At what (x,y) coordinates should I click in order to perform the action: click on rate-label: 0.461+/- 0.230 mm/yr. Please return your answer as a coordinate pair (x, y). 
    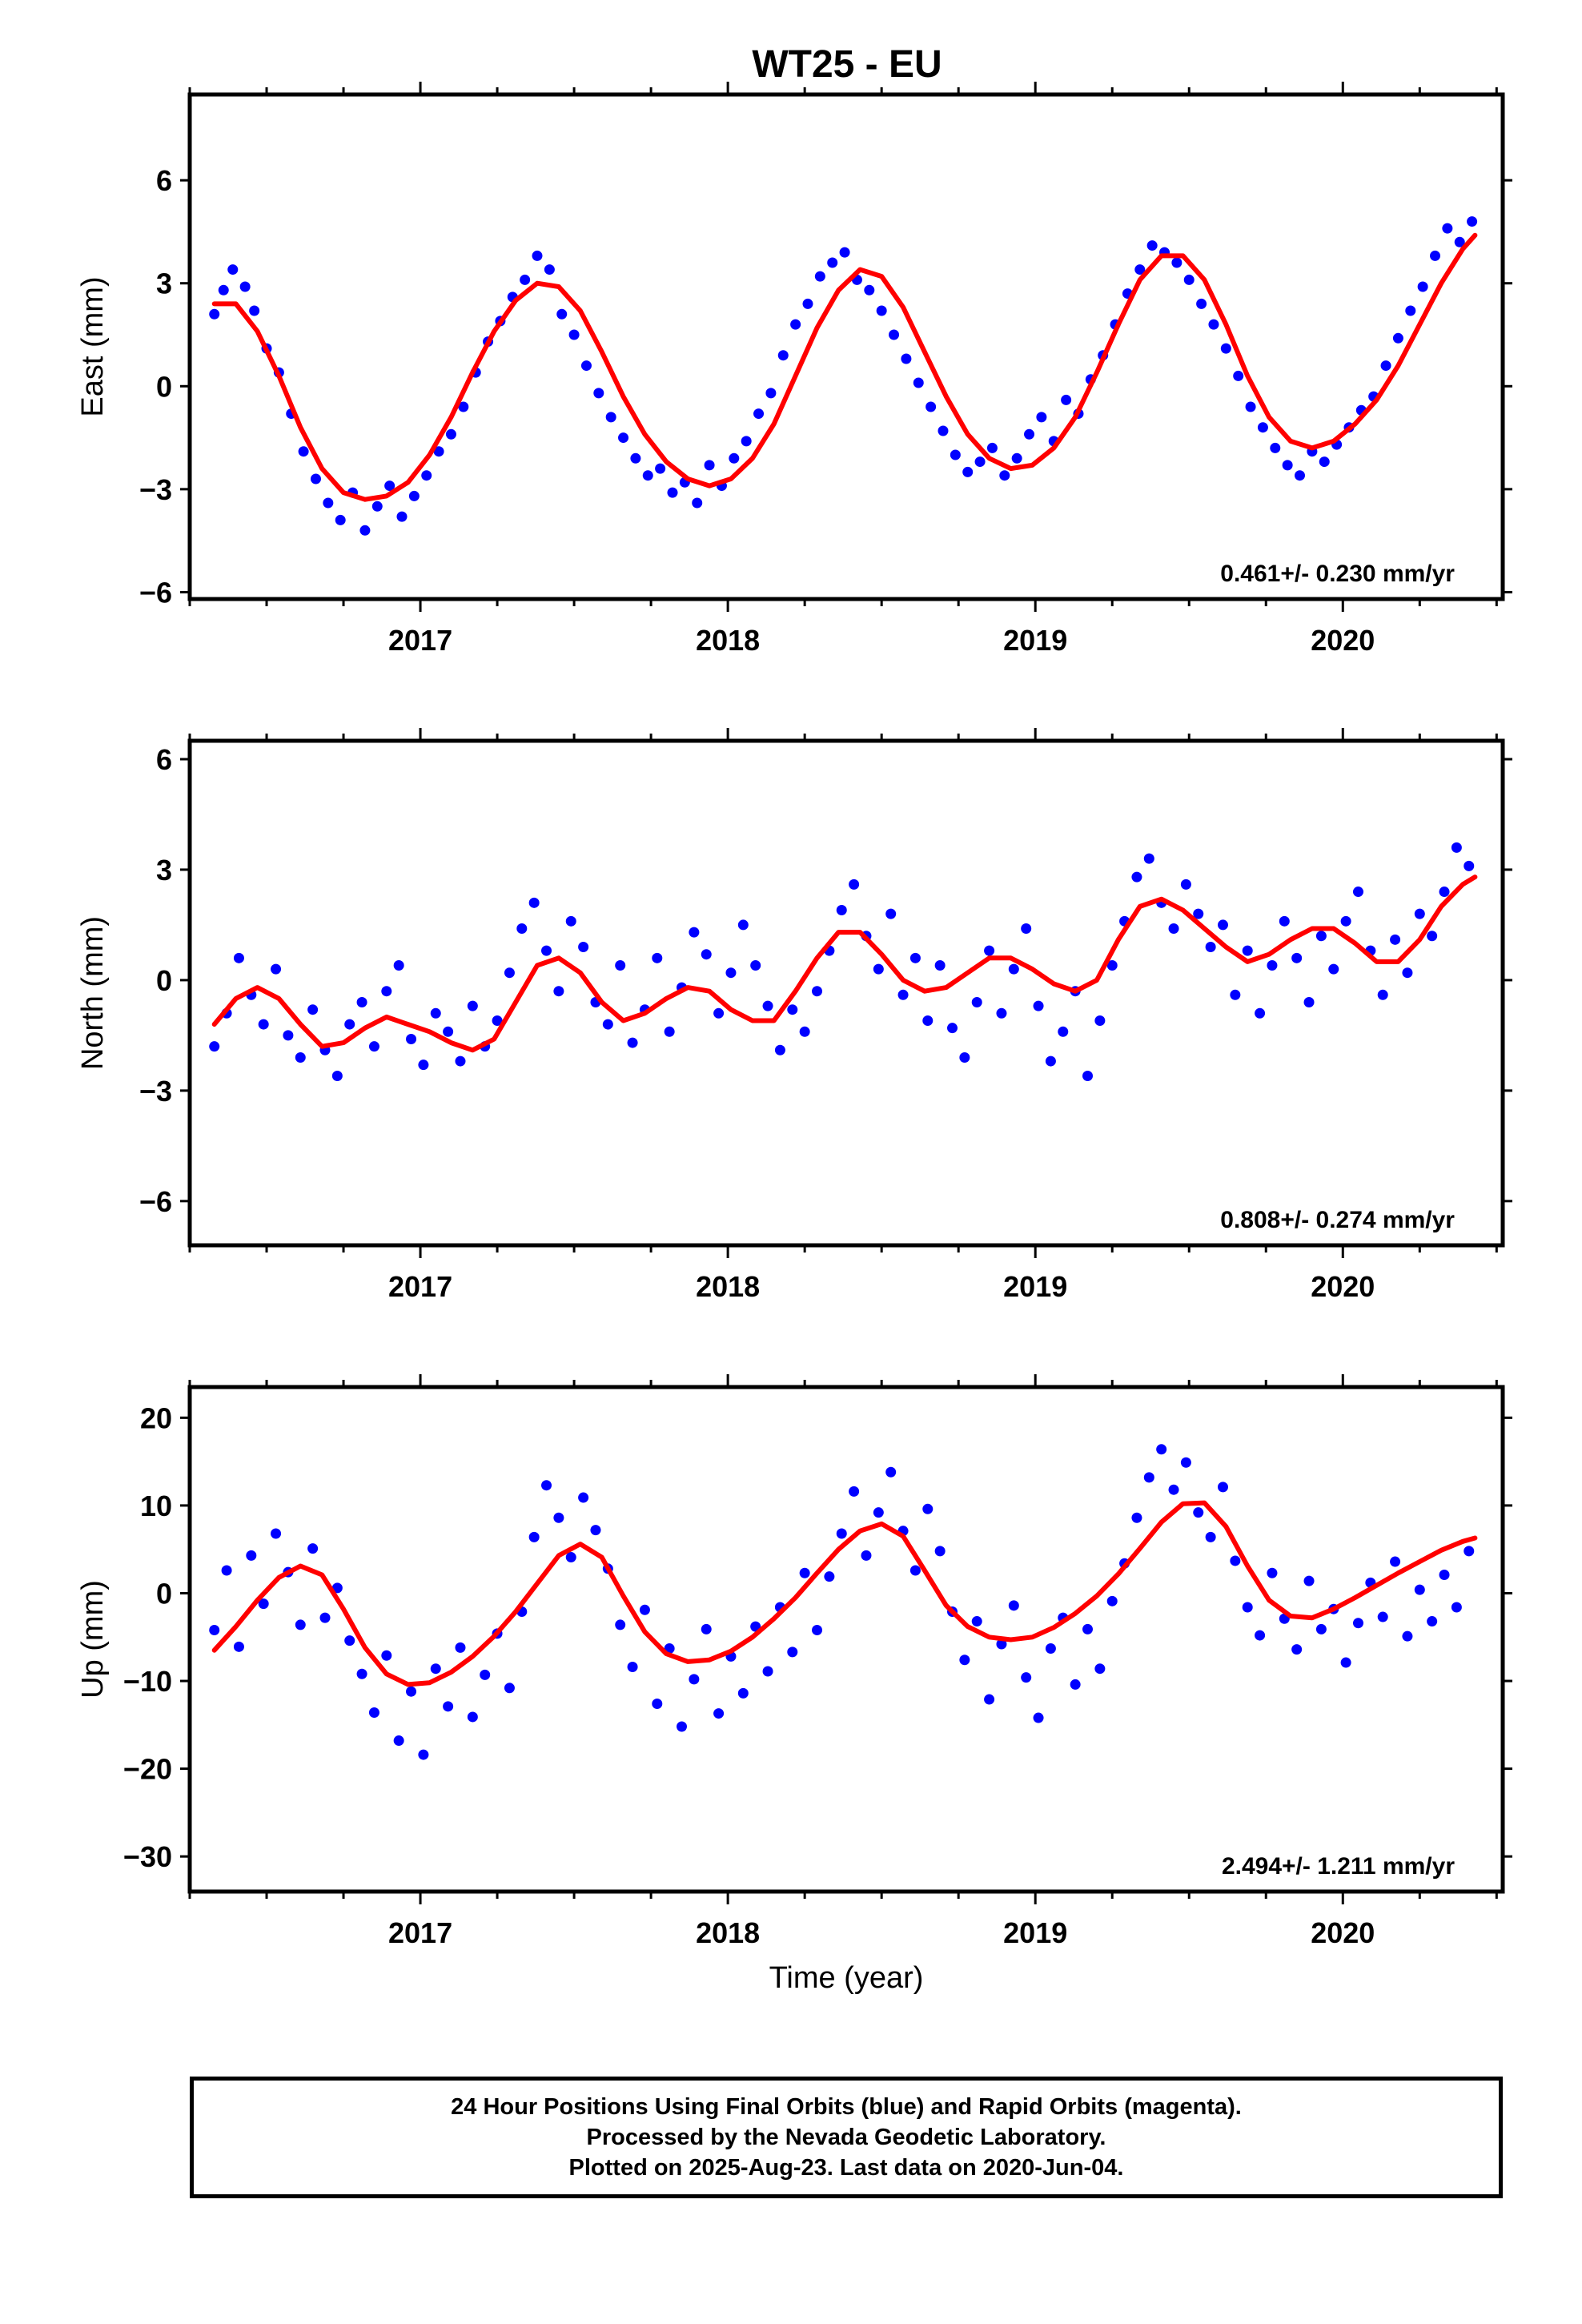
    Looking at the image, I should click on (1337, 574).